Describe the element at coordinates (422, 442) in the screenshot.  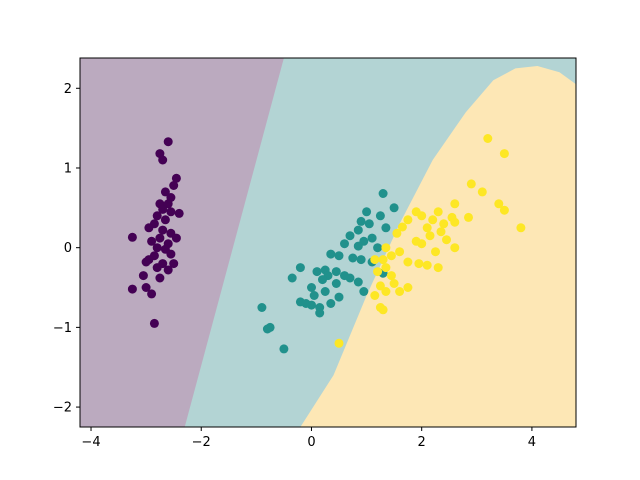
I see `x-tick-label: 2` at that location.